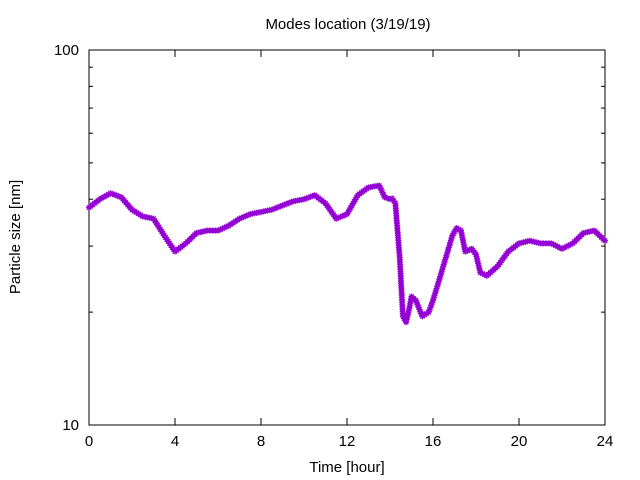 The image size is (640, 480). What do you see at coordinates (347, 24) in the screenshot?
I see `chart-title: Modes location (3/19/19)` at bounding box center [347, 24].